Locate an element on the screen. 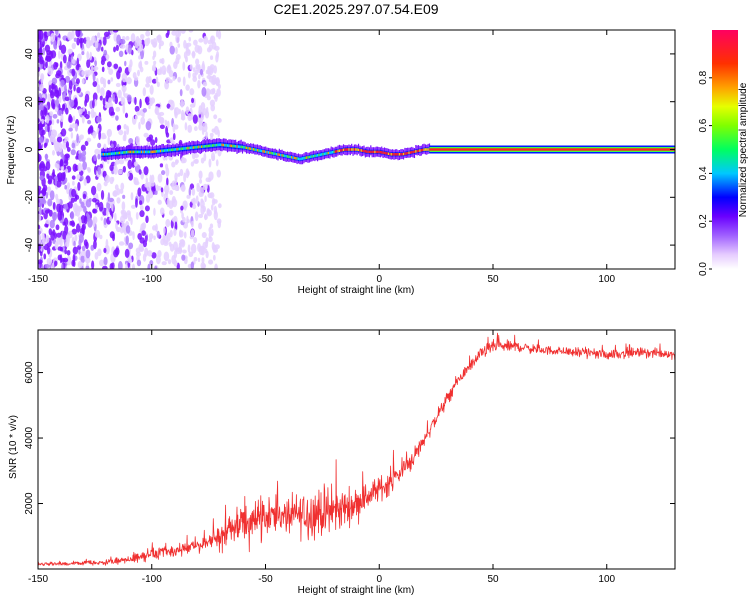 The width and height of the screenshot is (750, 600). snr-x-tick-label: -150 is located at coordinates (38, 579).